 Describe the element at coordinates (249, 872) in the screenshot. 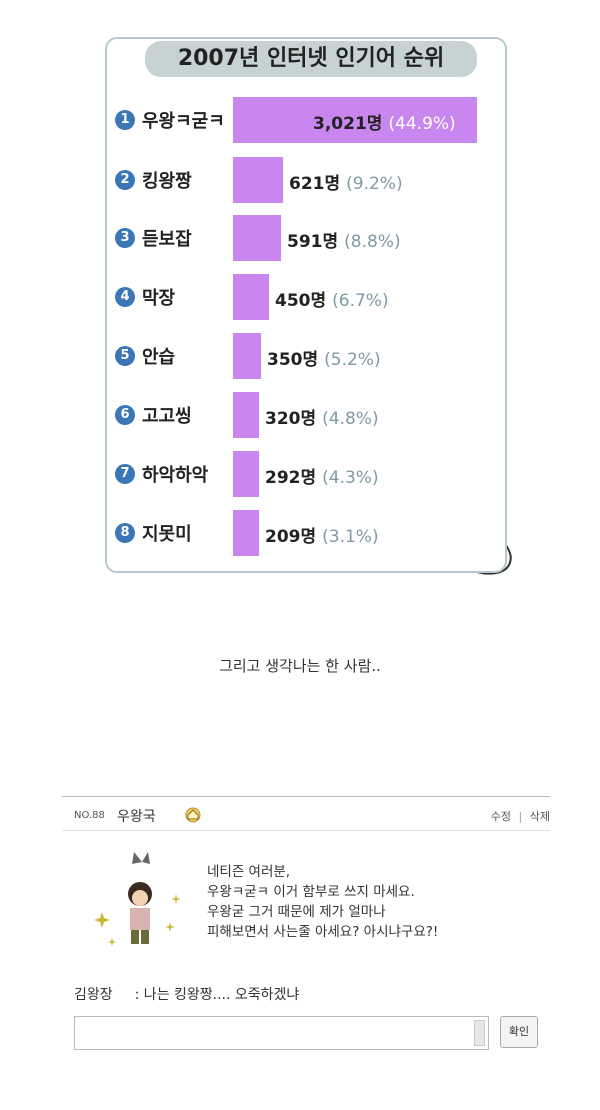

I see `message-line: 네티즌 여러분,` at that location.